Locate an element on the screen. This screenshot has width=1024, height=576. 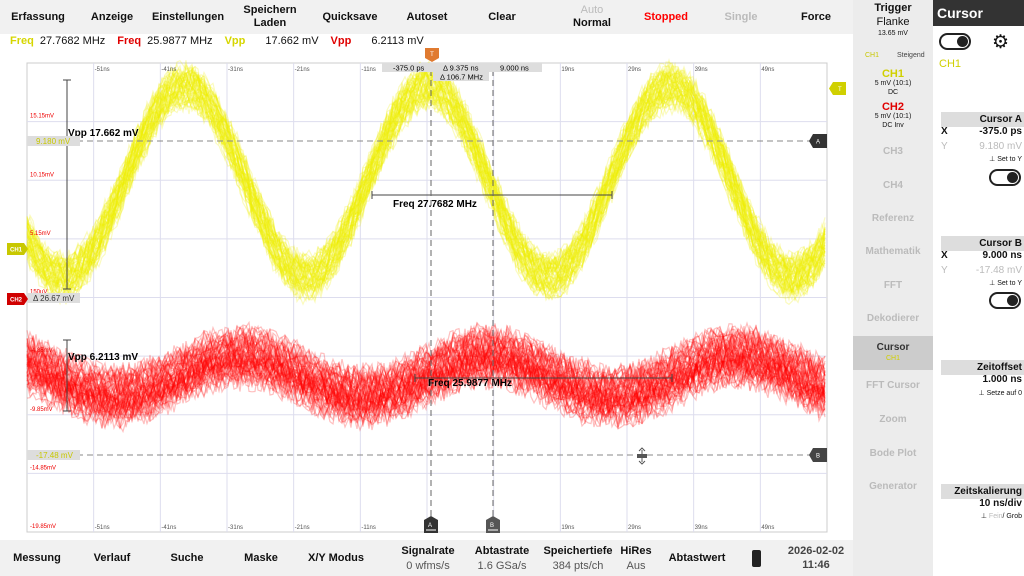
ch1-scale: 5 mV (10:1) is located at coordinates (893, 83).